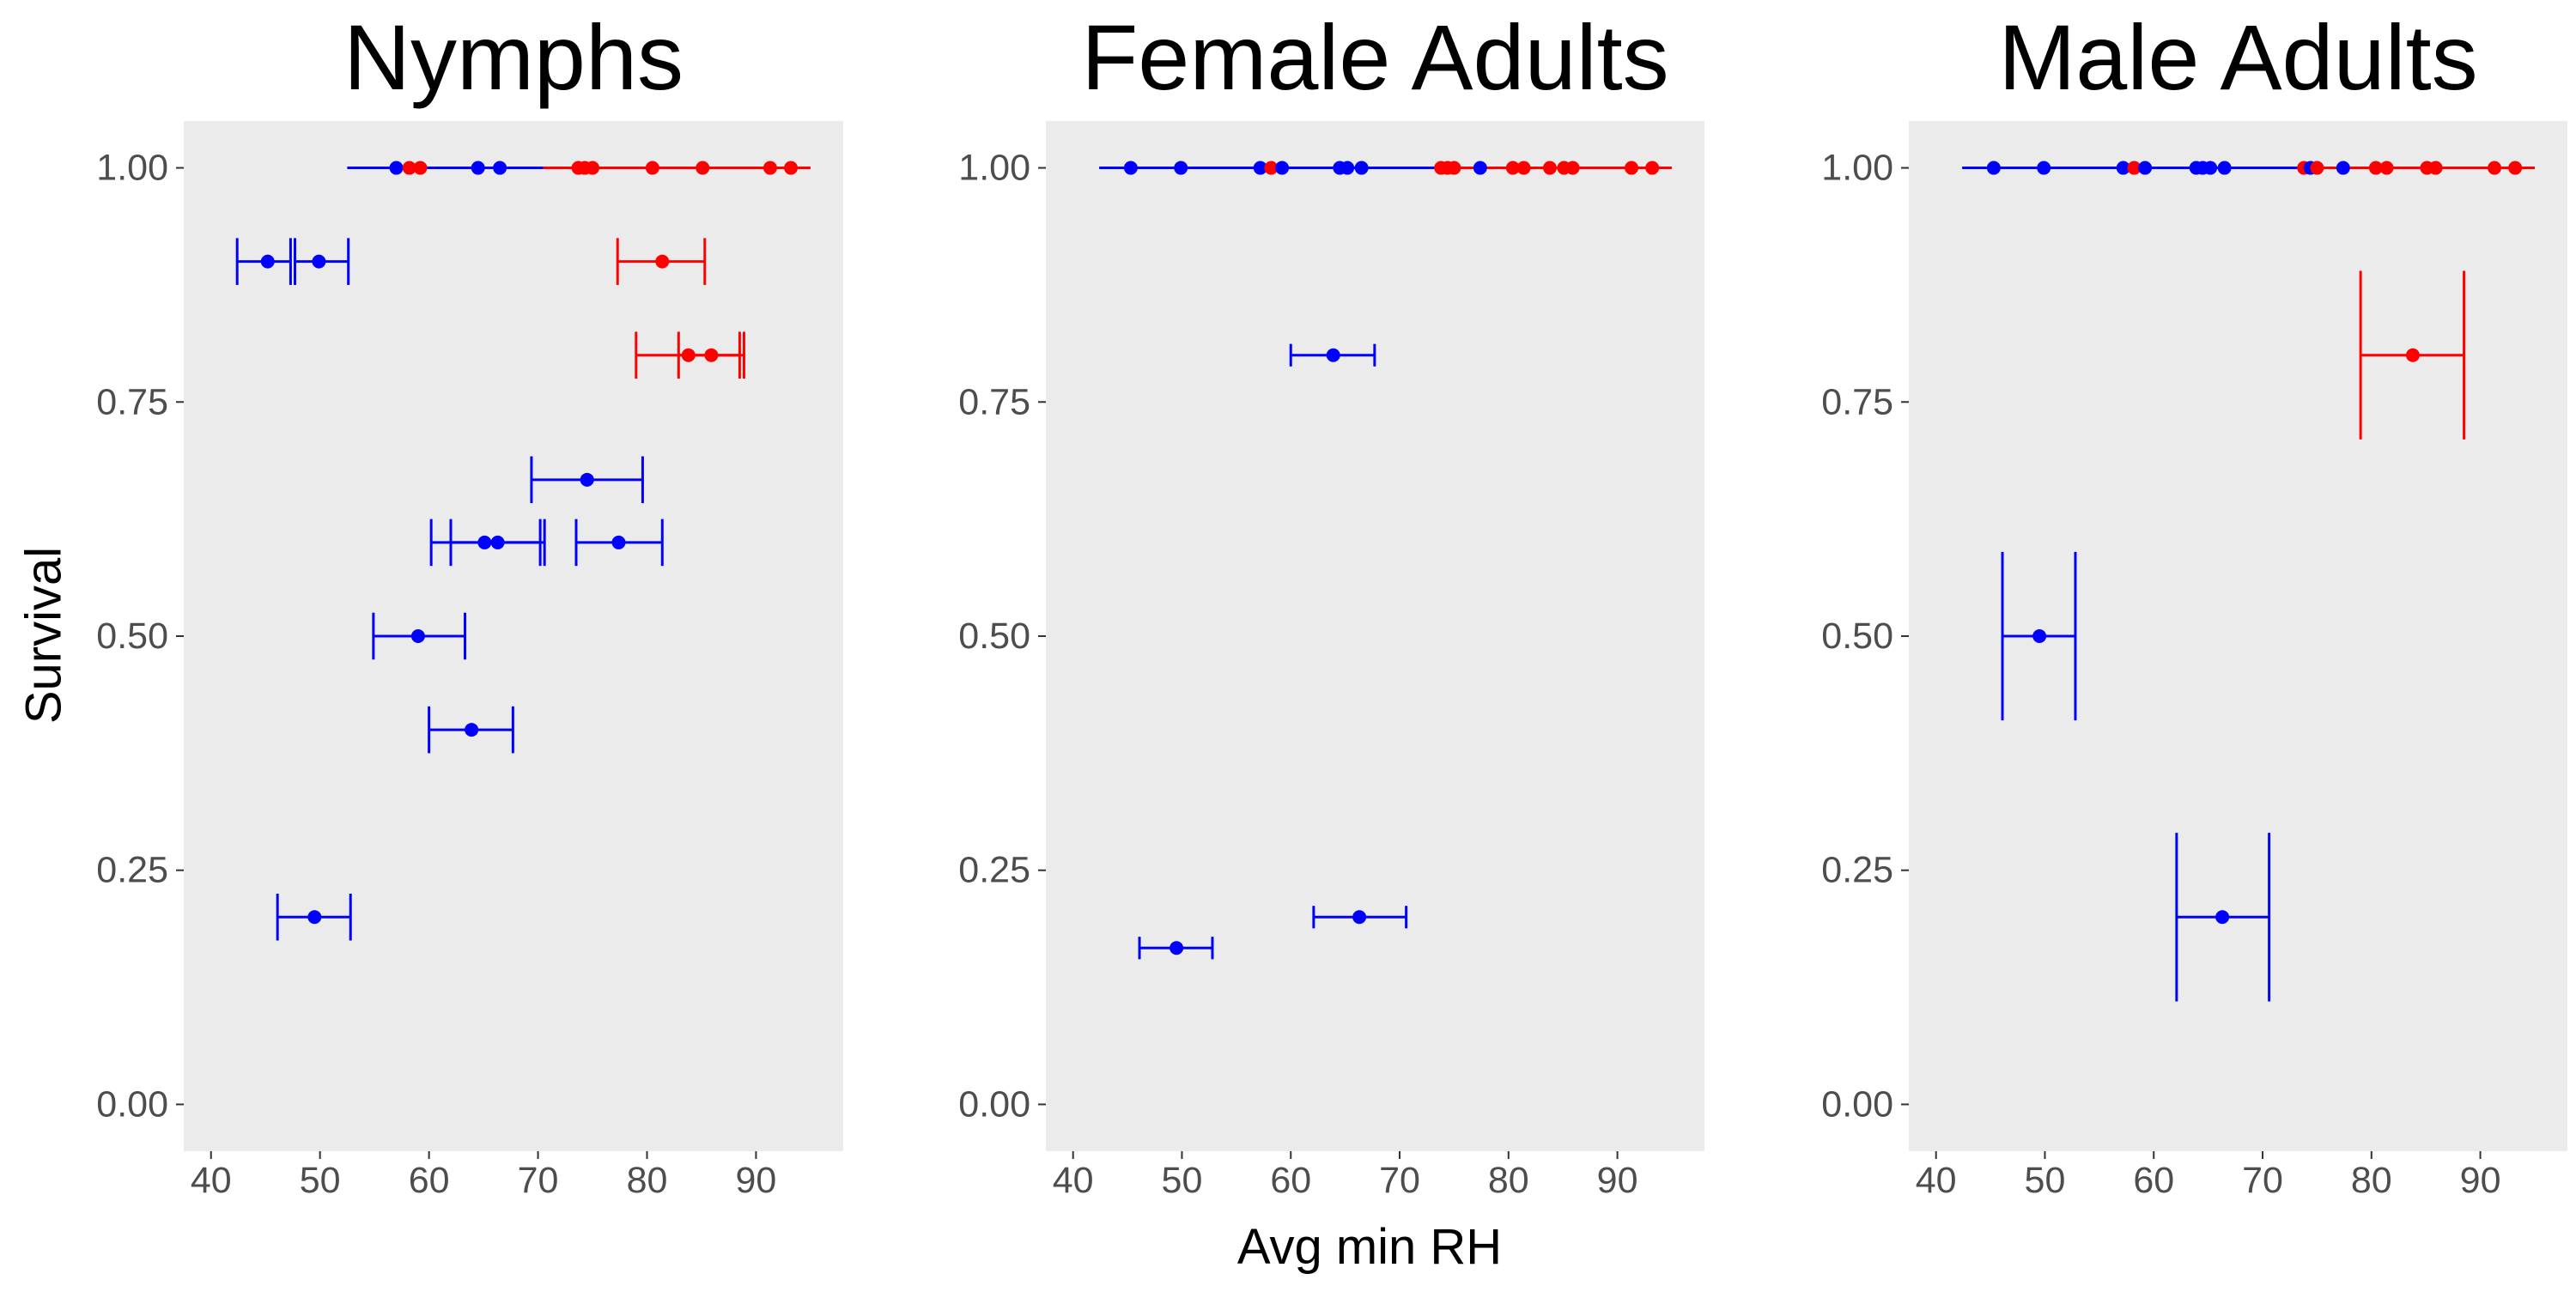 The width and height of the screenshot is (2576, 1292). I want to click on panel-title: Male Adults, so click(2237, 57).